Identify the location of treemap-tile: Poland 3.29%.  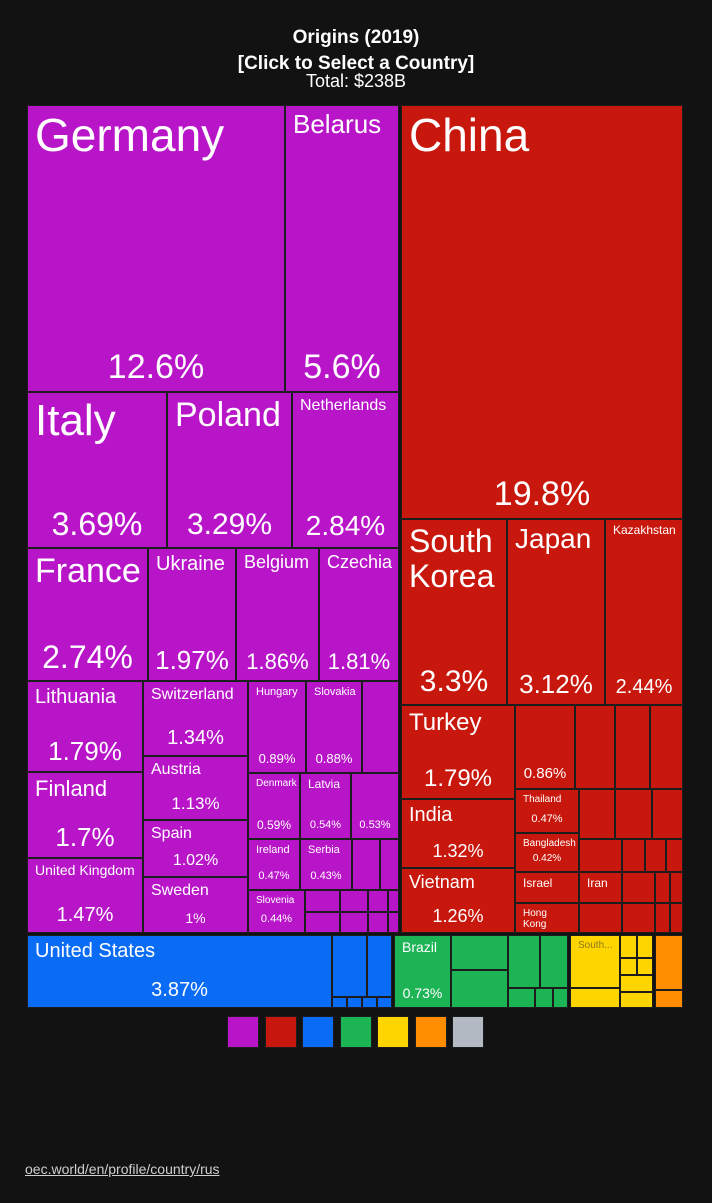
(229, 470).